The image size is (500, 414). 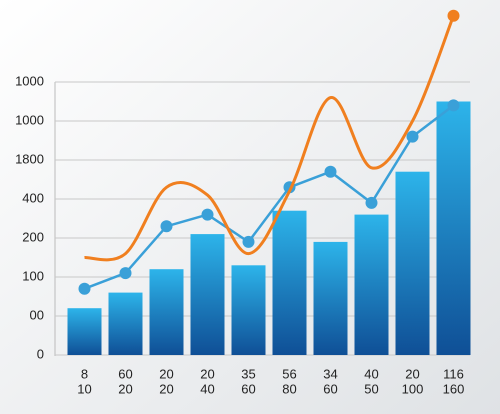 What do you see at coordinates (33, 236) in the screenshot?
I see `y-tick-label: 200` at bounding box center [33, 236].